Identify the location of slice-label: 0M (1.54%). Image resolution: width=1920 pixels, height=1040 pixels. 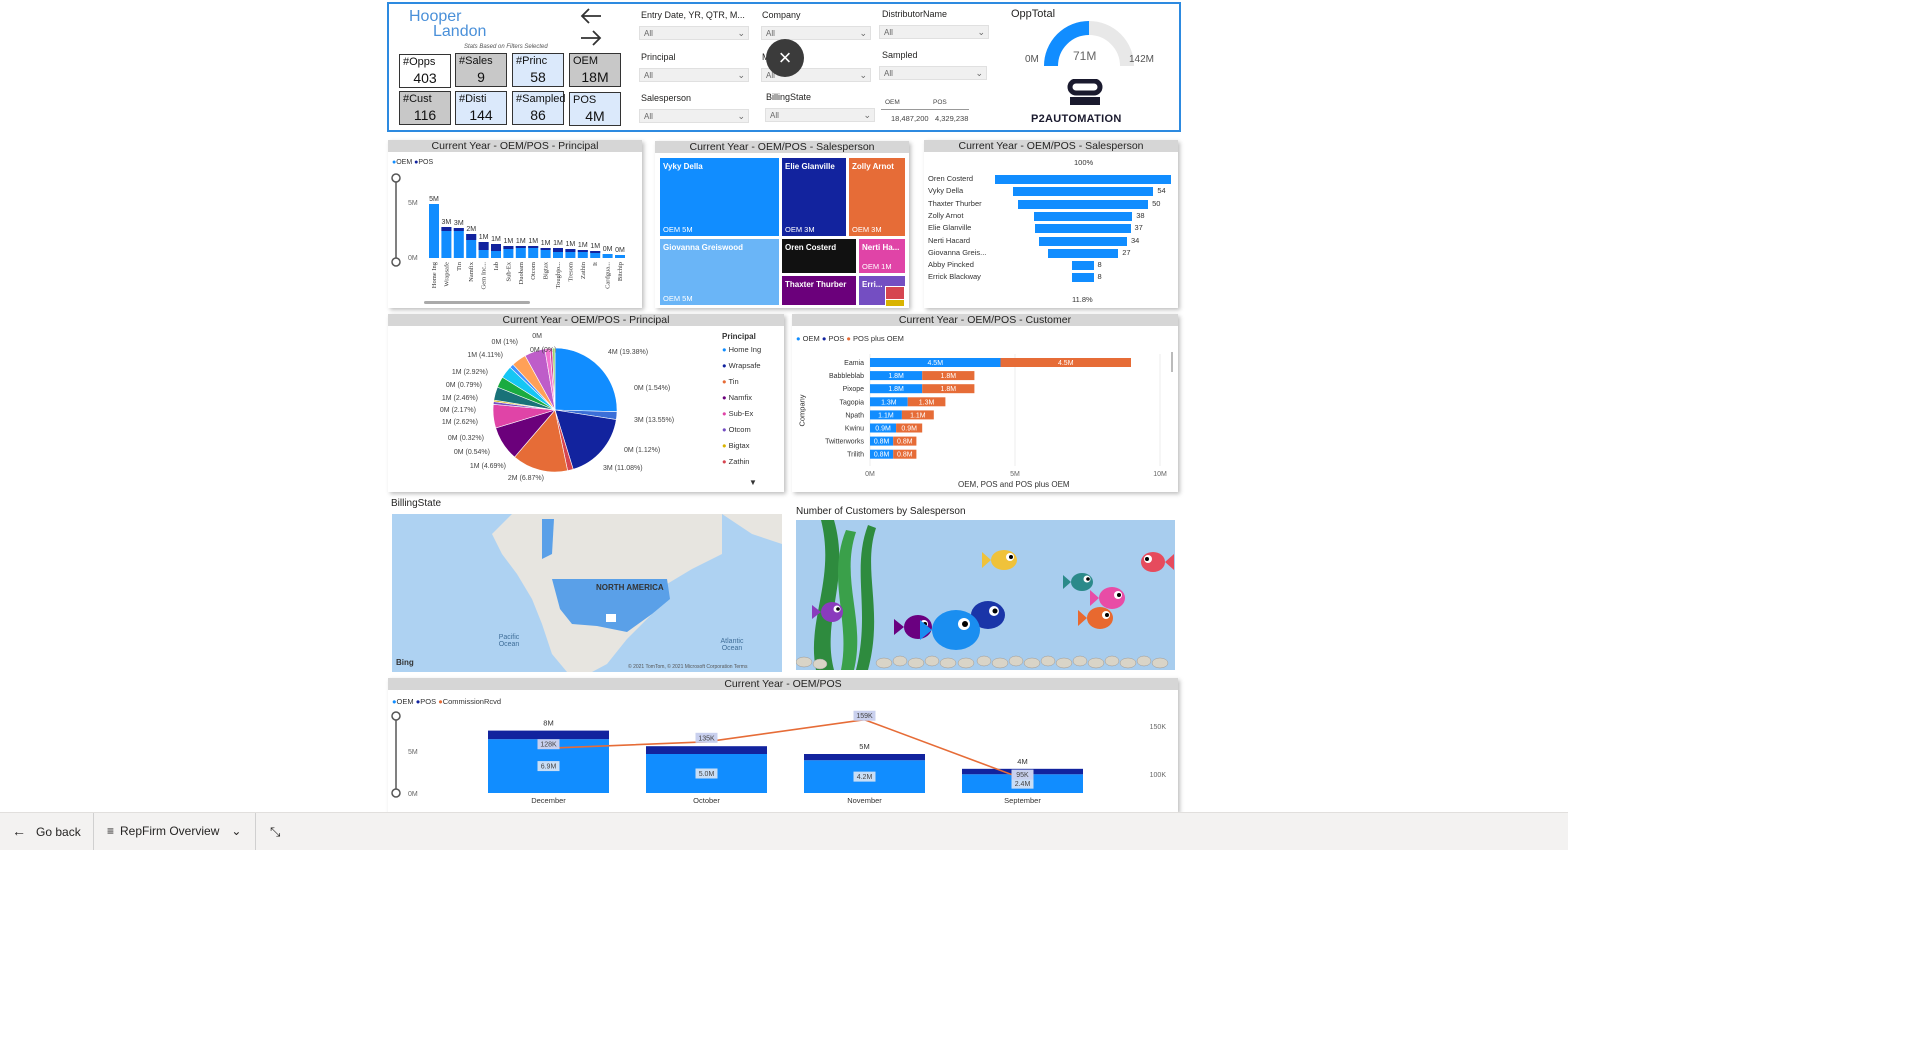
(652, 388).